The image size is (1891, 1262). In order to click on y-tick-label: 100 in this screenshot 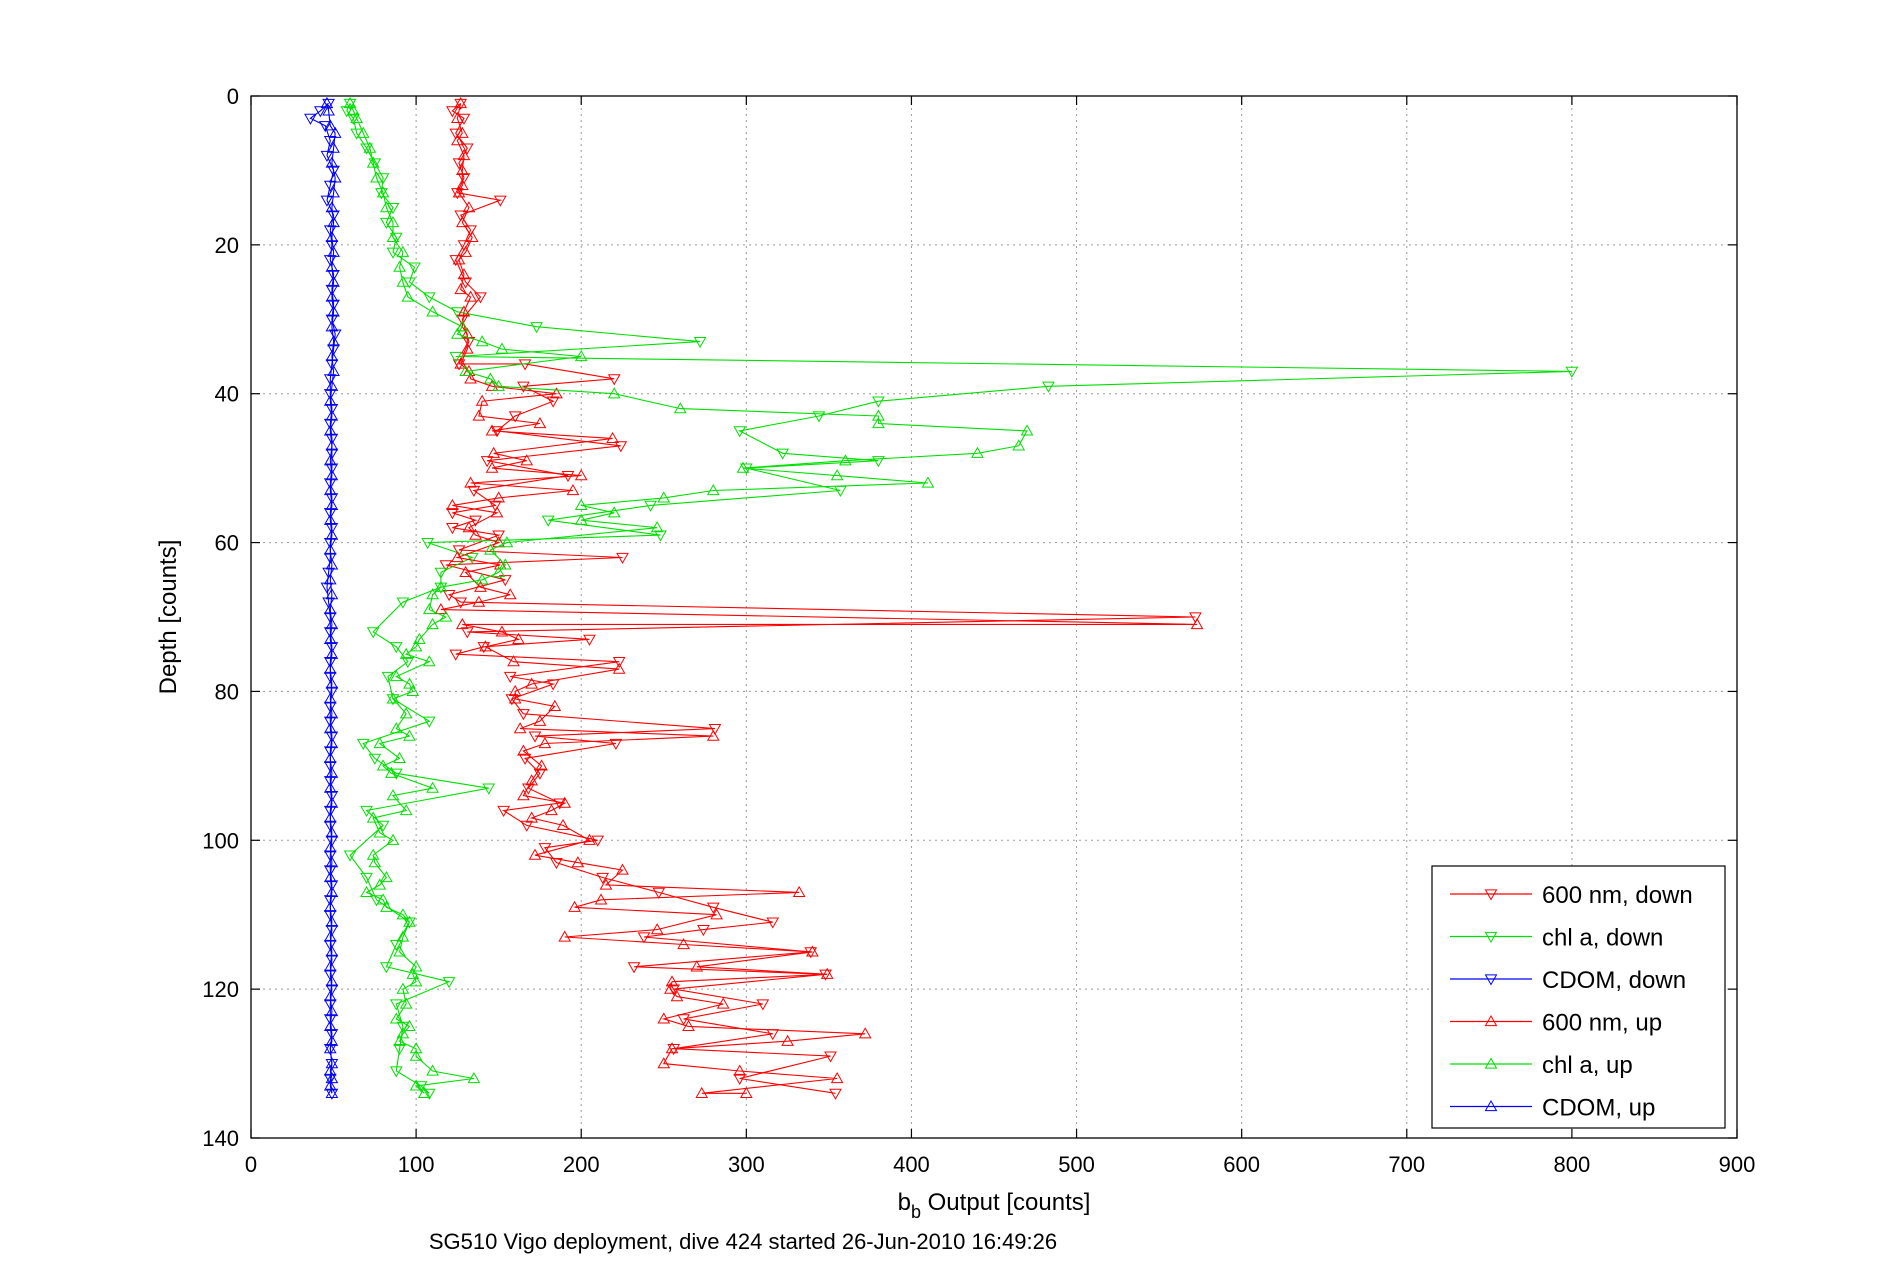, I will do `click(220, 840)`.